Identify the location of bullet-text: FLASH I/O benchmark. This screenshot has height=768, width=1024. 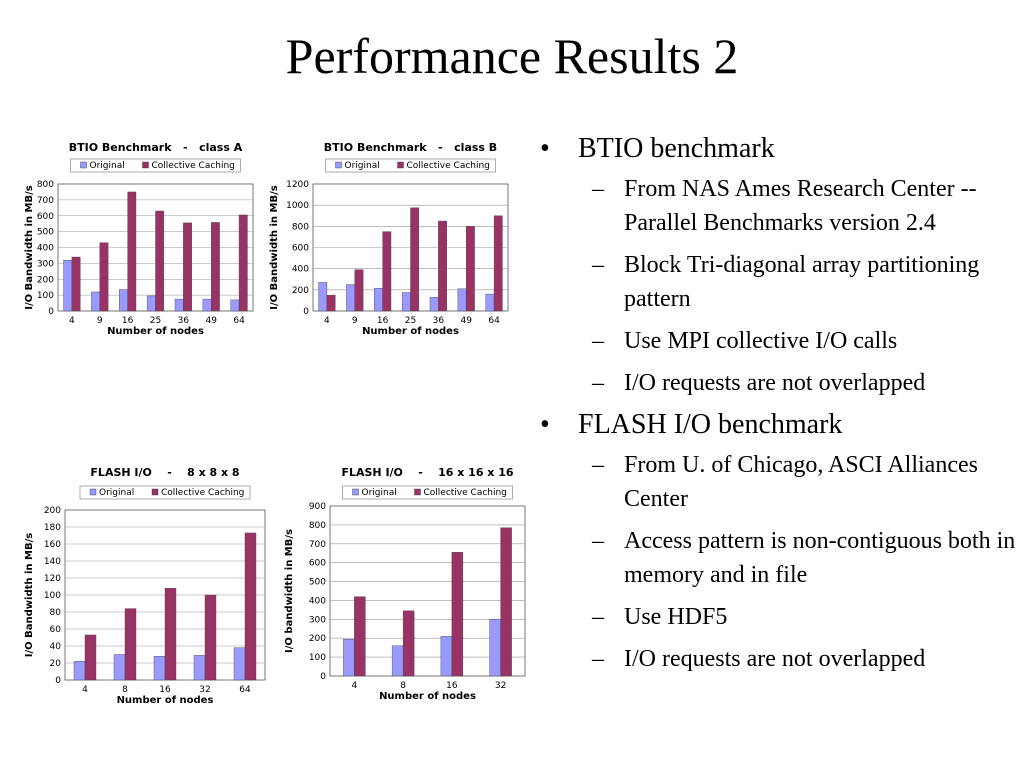
(710, 424).